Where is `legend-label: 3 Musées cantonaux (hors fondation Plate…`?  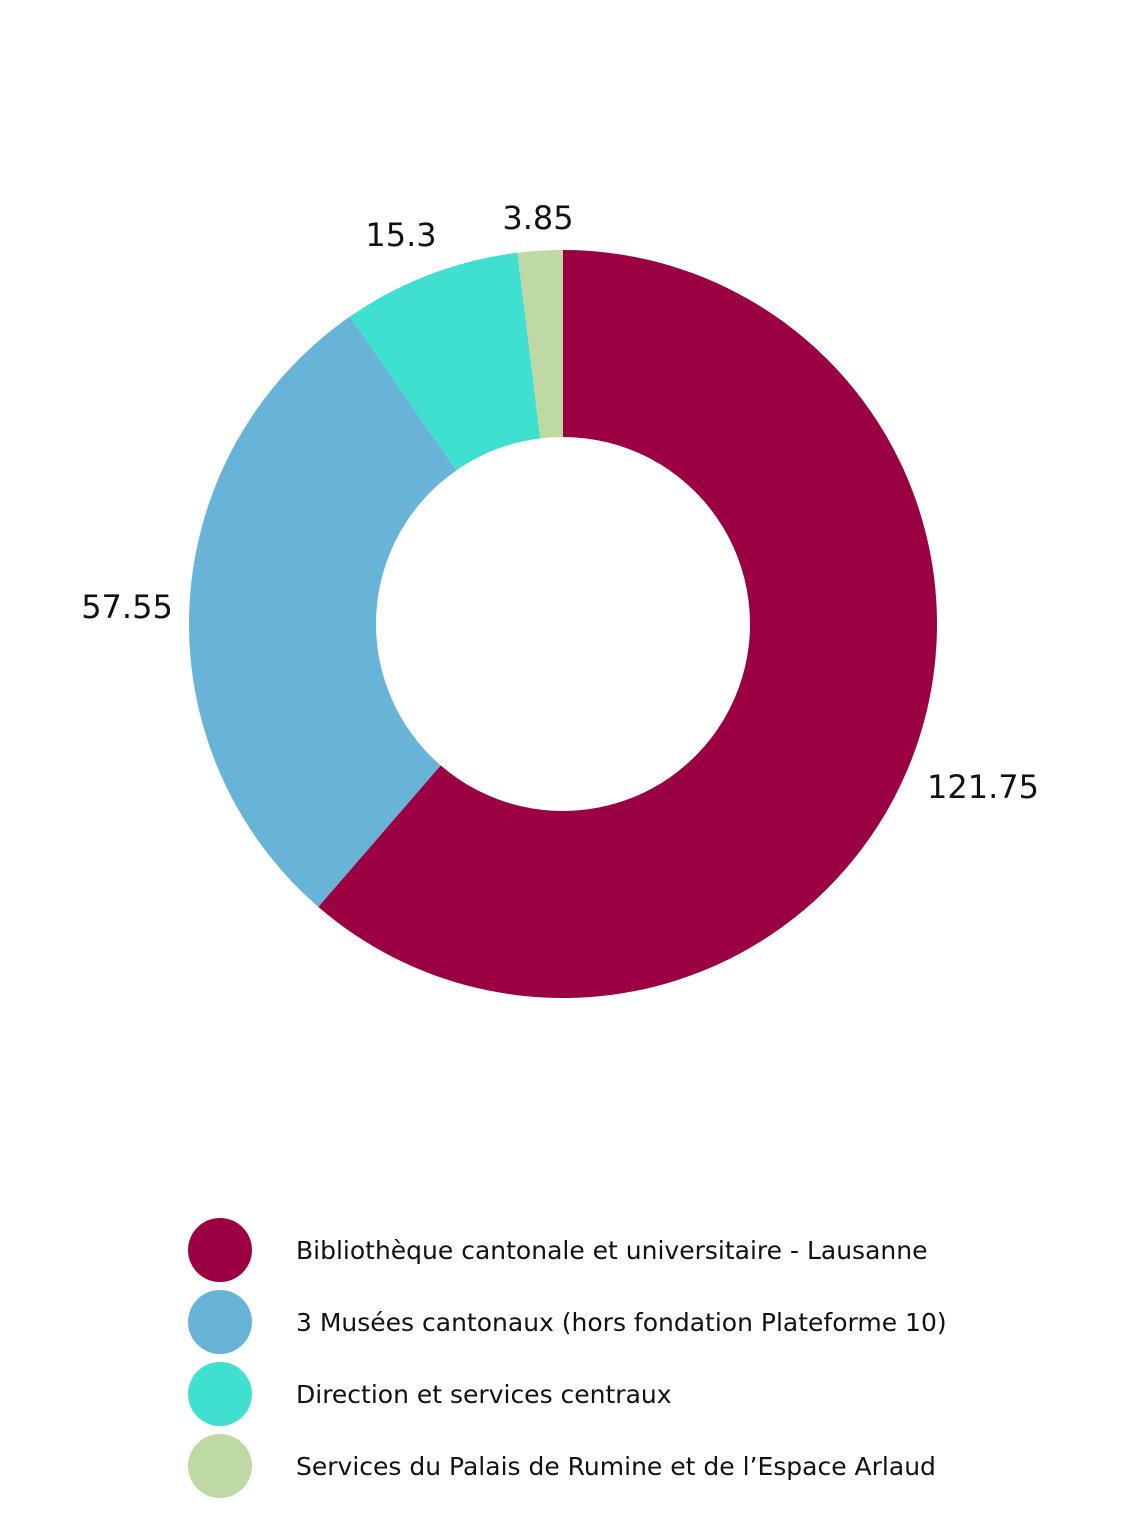
legend-label: 3 Musées cantonaux (hors fondation Plate… is located at coordinates (621, 1322).